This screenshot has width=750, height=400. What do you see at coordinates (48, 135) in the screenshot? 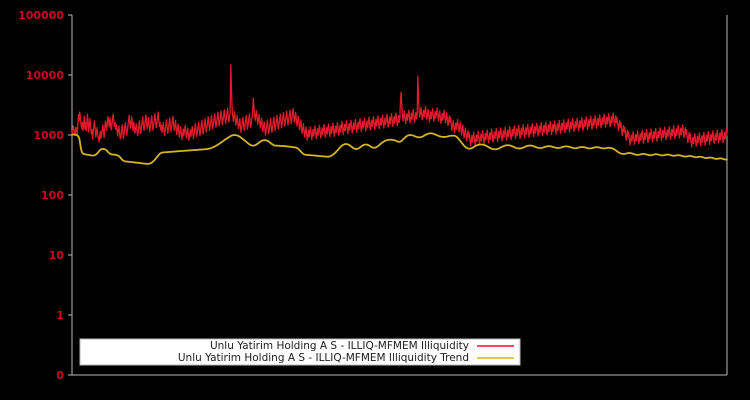
I see `y-tick-label-1000: 1000` at bounding box center [48, 135].